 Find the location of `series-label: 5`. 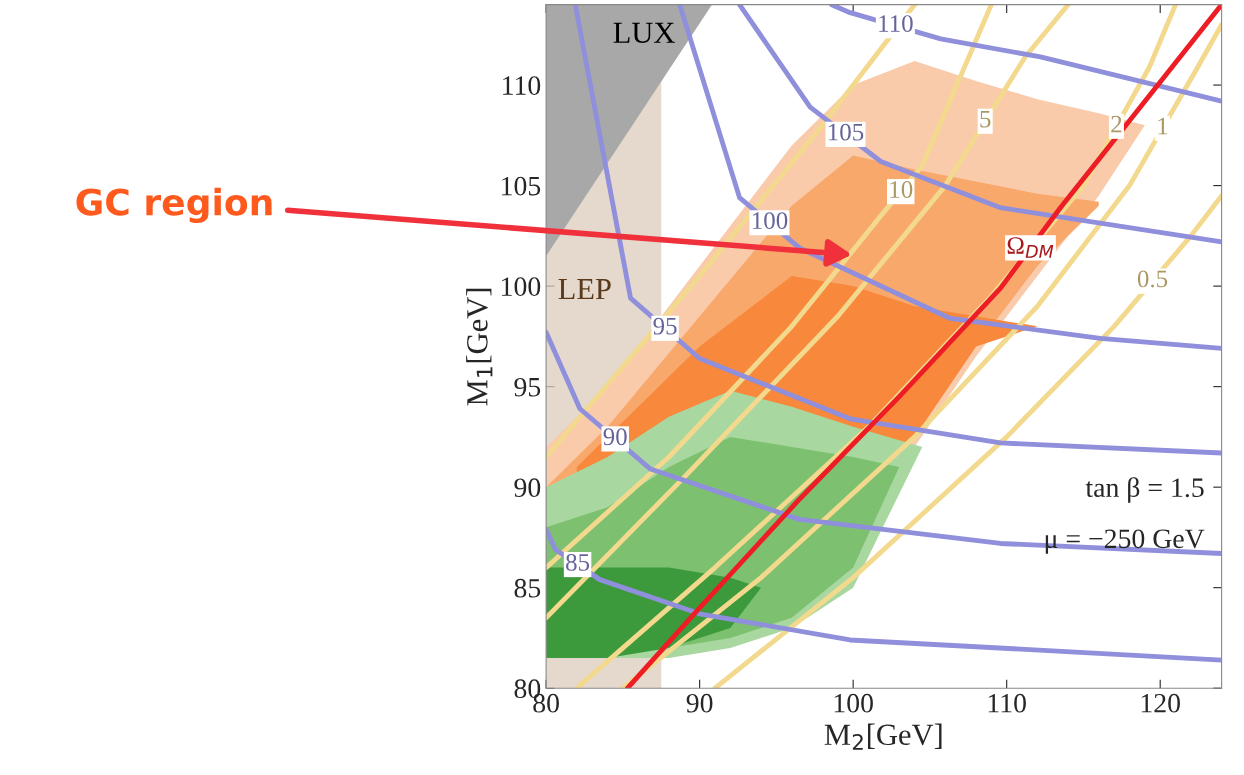

series-label: 5 is located at coordinates (985, 119).